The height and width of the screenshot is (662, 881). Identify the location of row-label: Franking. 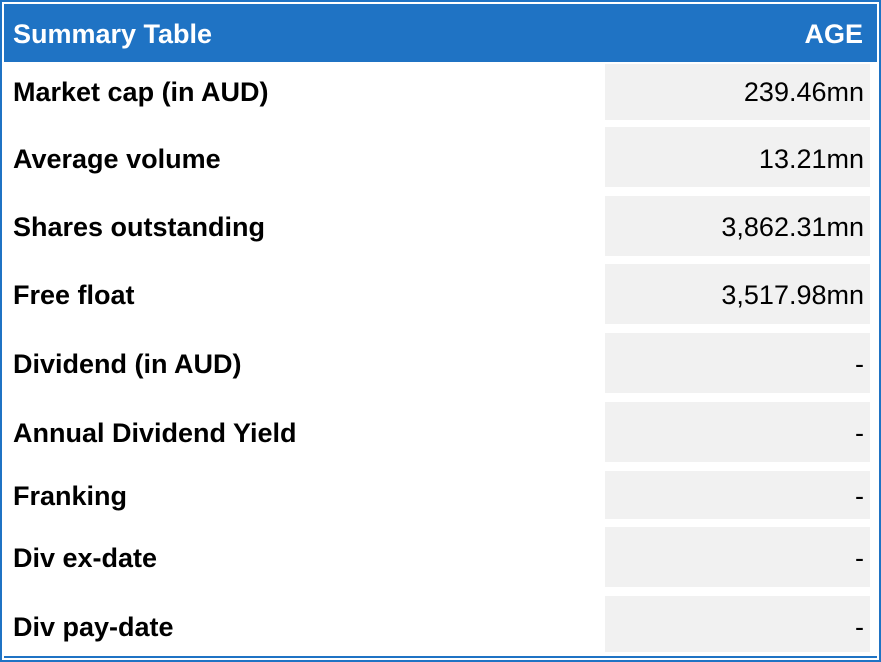
(70, 496).